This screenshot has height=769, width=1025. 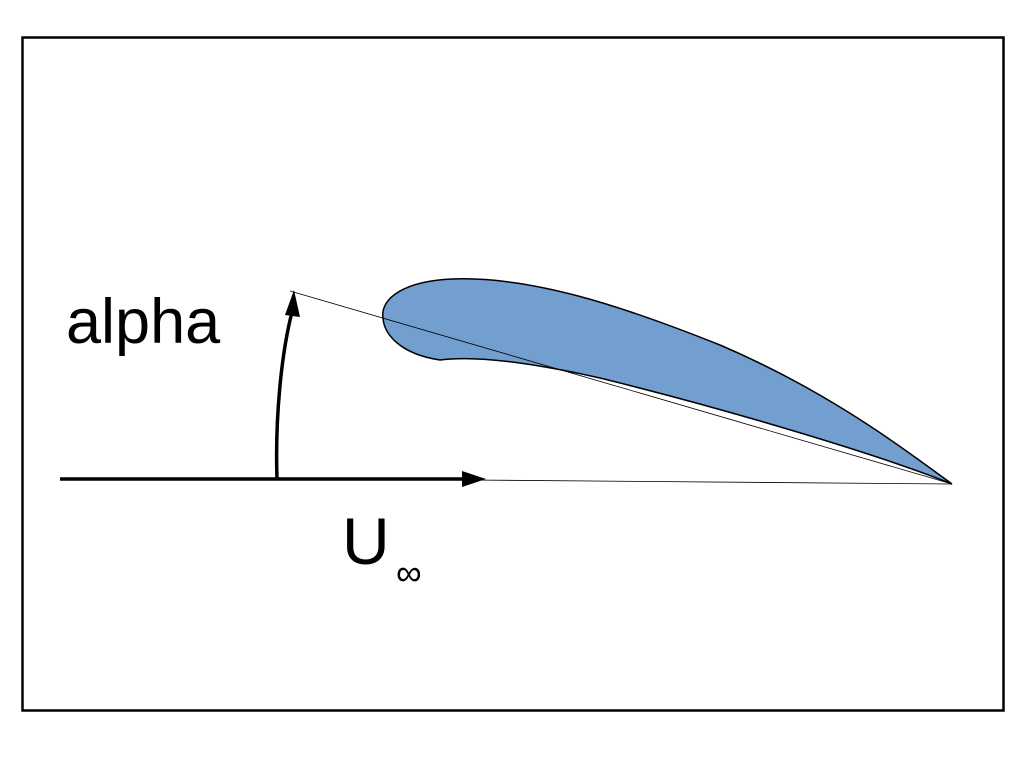 I want to click on freestream-arrowhead, so click(x=474, y=479).